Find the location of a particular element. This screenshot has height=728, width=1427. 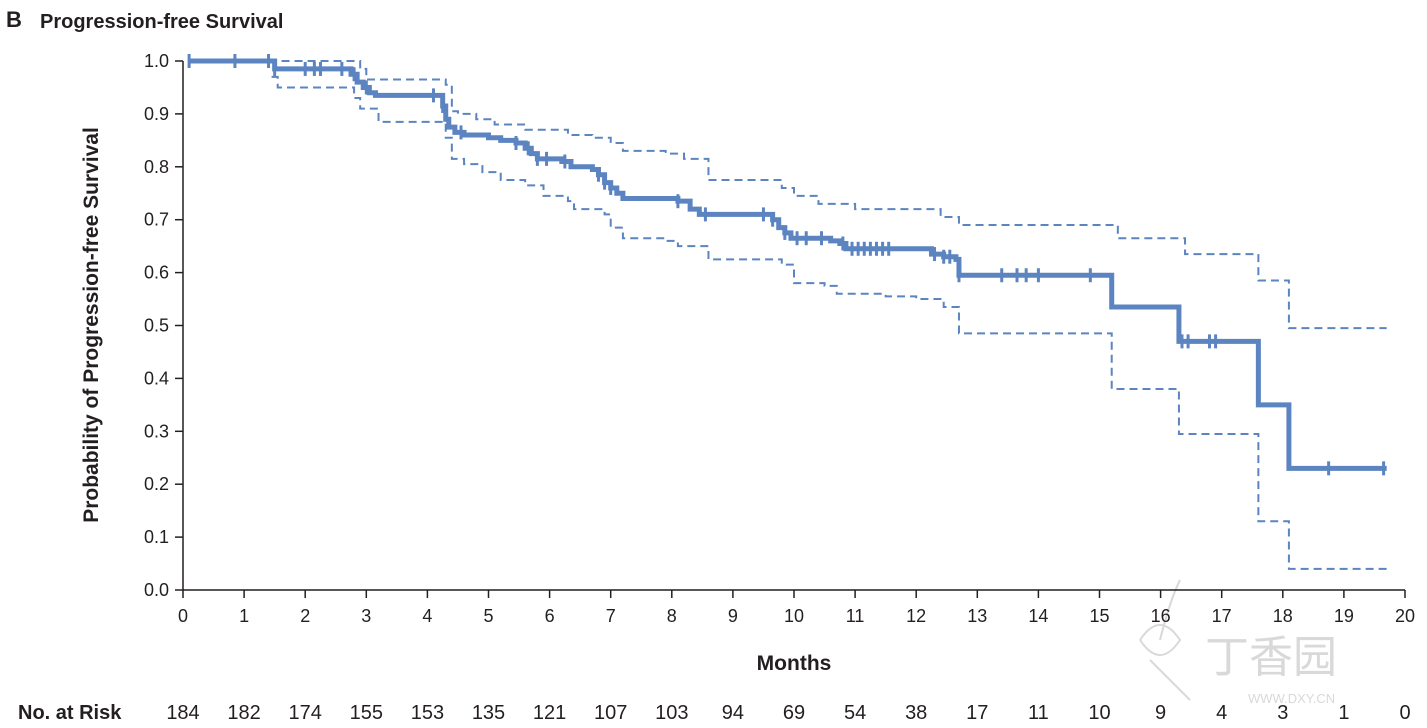

y-tick-label: 0.5 is located at coordinates (156, 326).